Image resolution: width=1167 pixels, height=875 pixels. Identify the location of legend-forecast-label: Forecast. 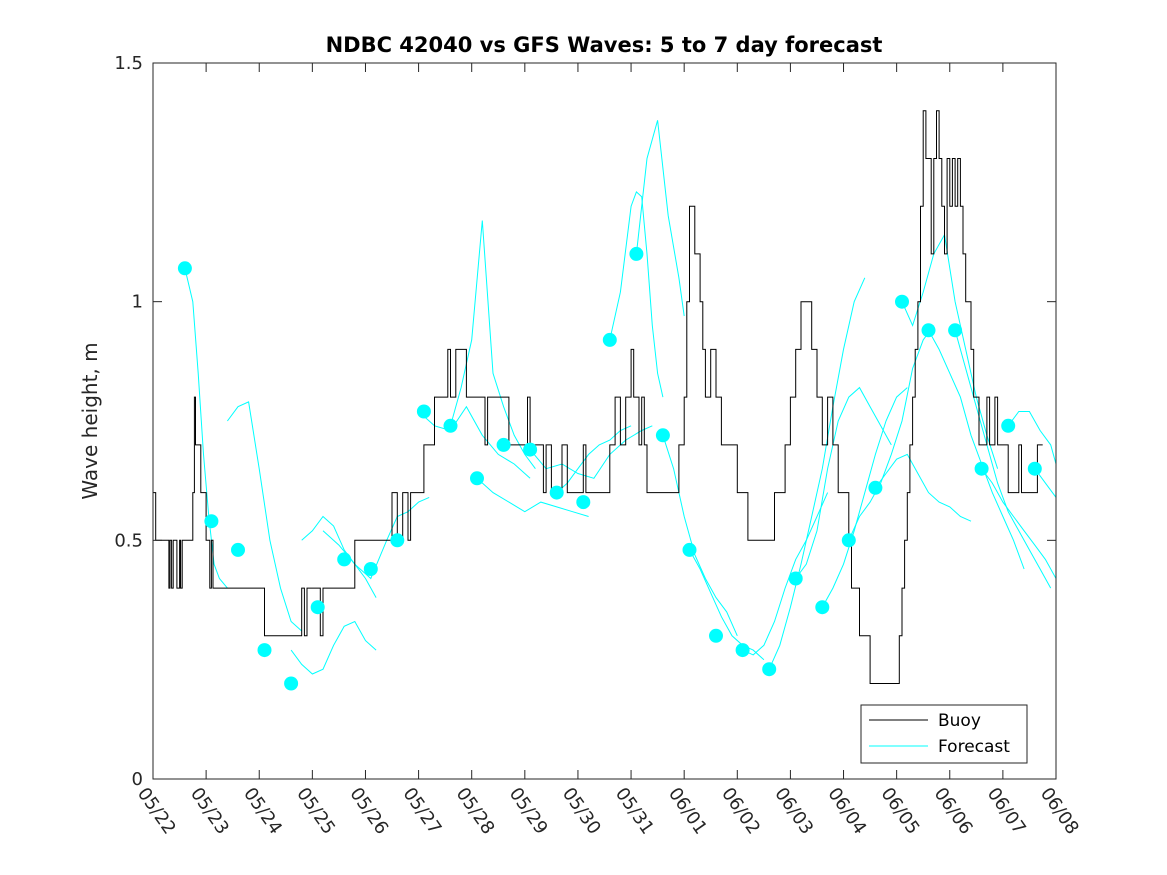
(974, 747).